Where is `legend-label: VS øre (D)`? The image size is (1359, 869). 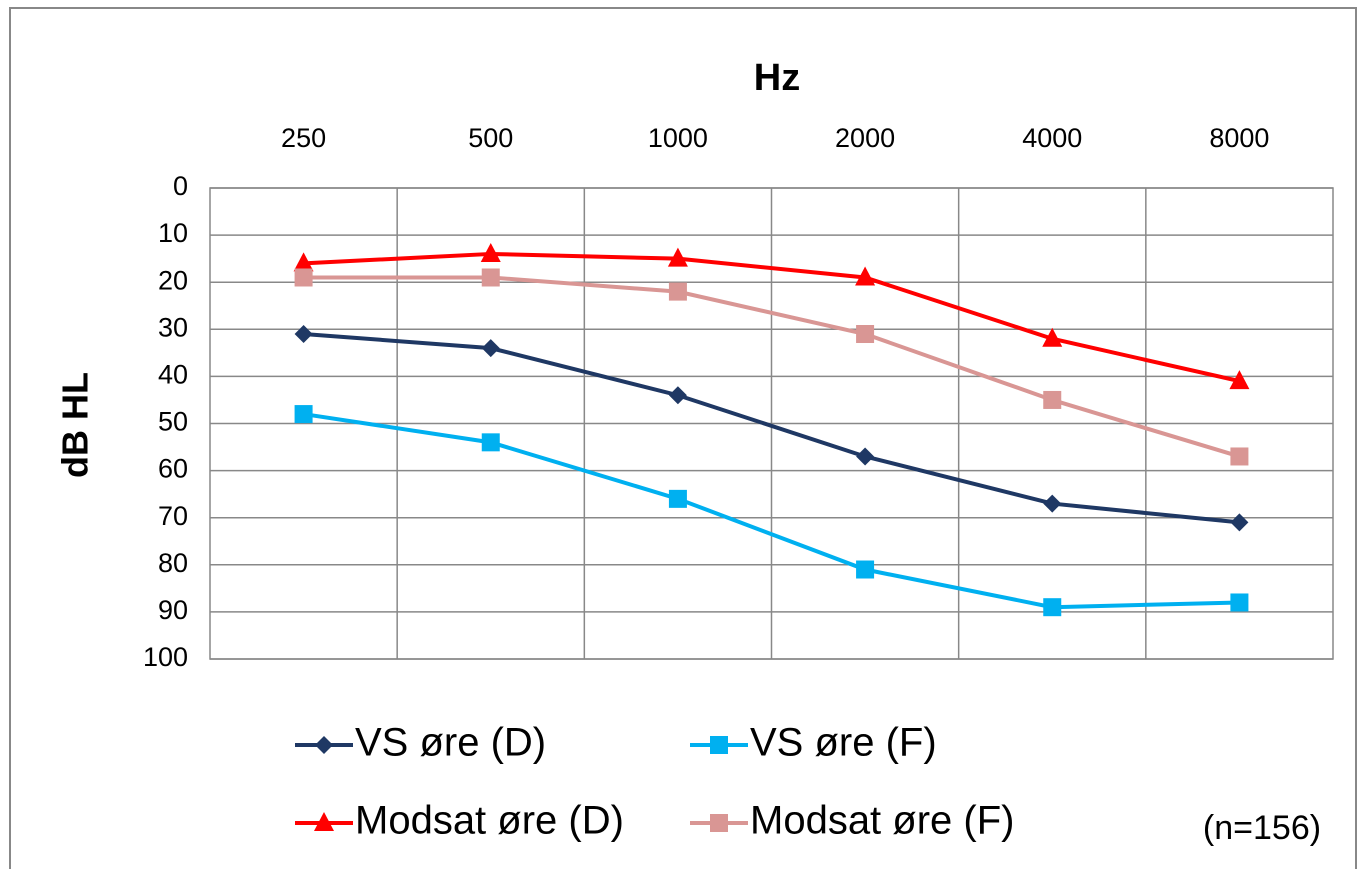 legend-label: VS øre (D) is located at coordinates (450, 743).